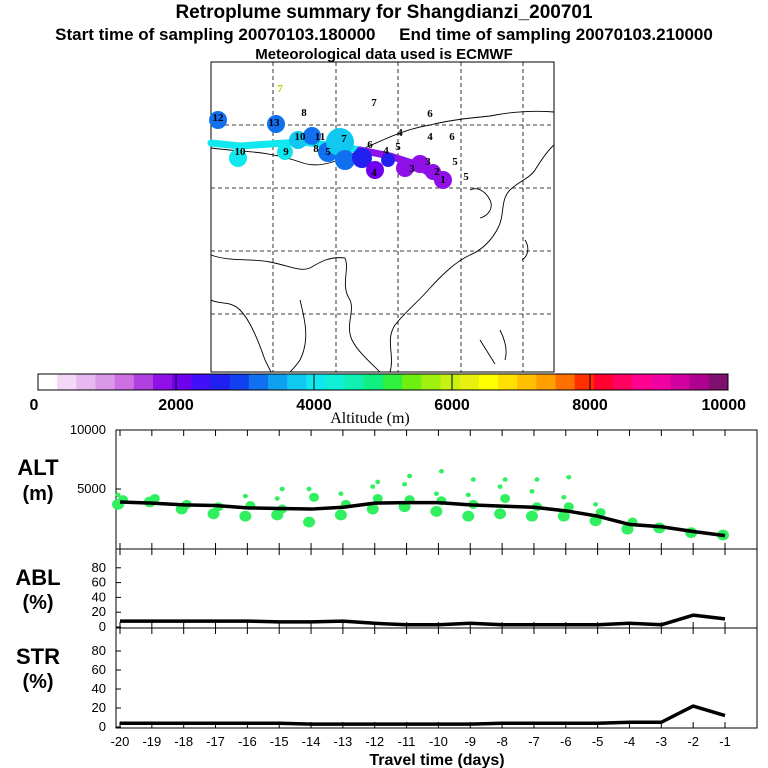  Describe the element at coordinates (437, 172) in the screenshot. I see `map-day-label: 2` at that location.